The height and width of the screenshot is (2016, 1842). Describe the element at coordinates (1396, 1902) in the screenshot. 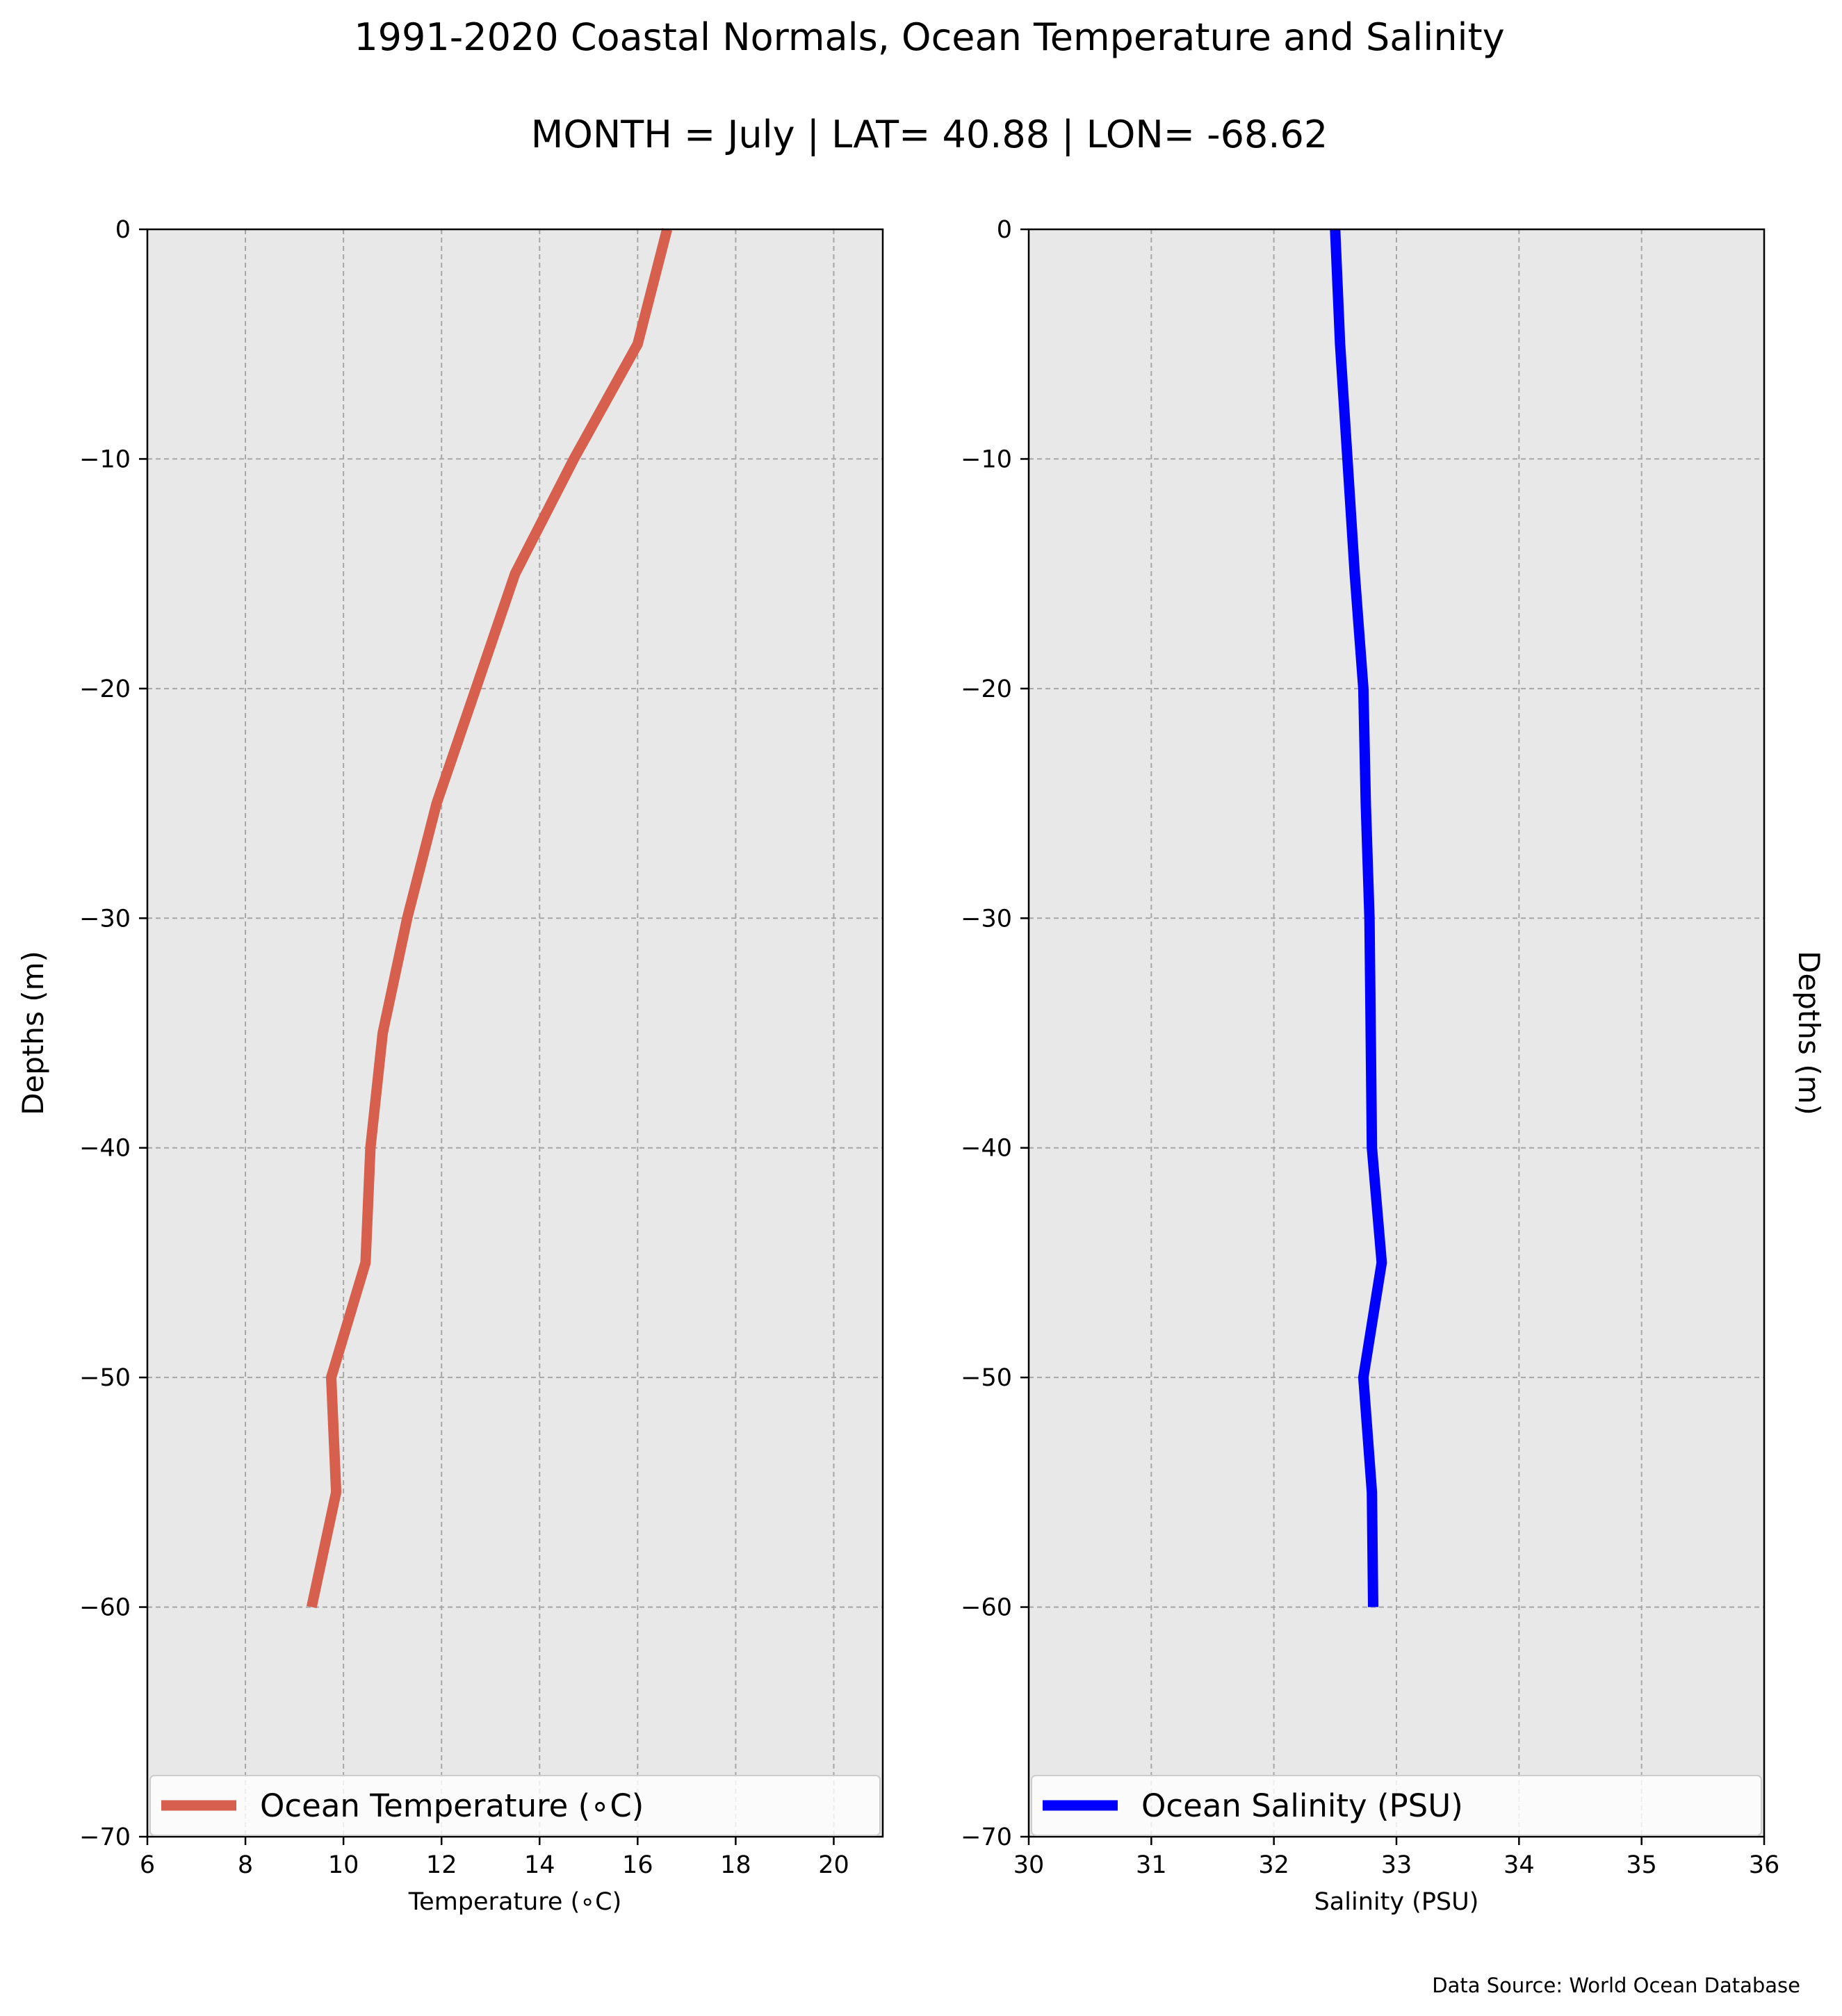

I see `x-axis-label: Salinity (PSU)` at that location.